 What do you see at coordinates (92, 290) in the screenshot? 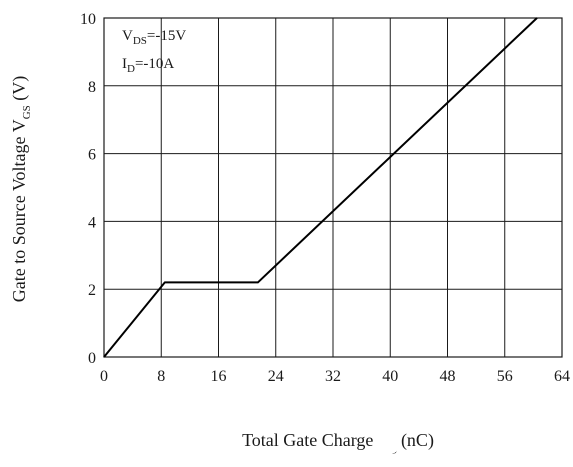
I see `y-tick-label: 2` at bounding box center [92, 290].